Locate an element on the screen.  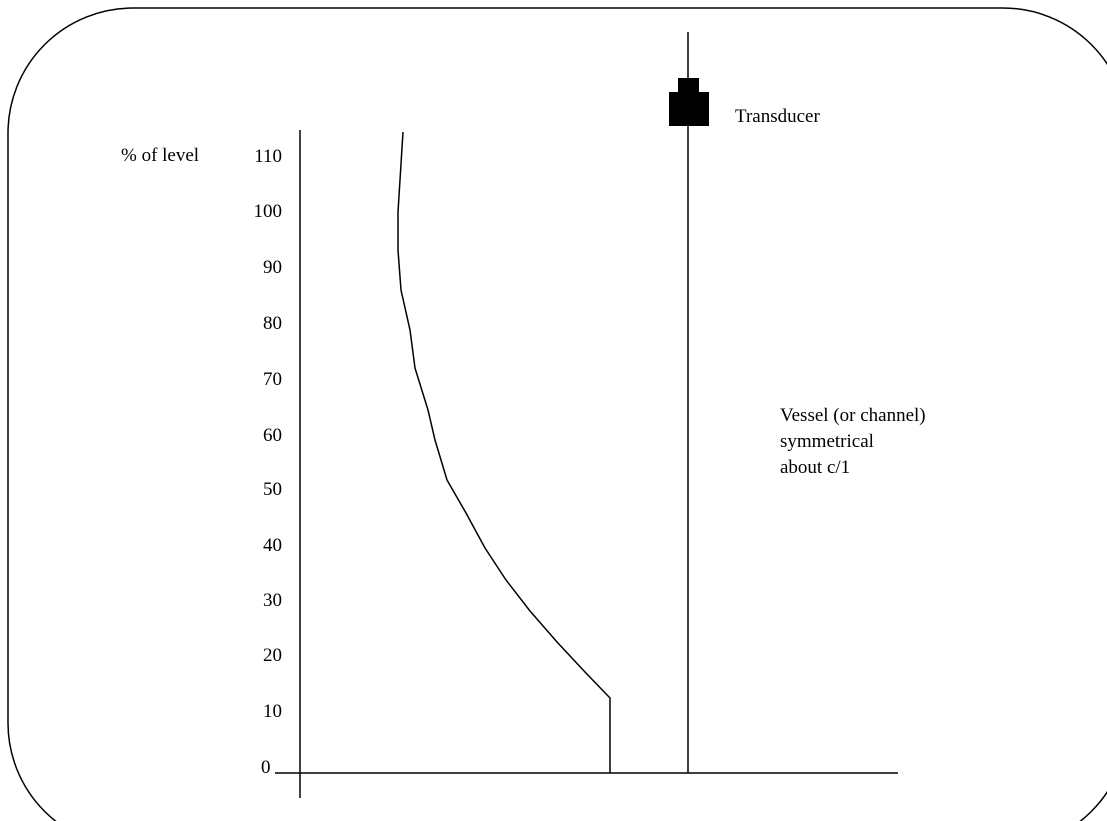
tick-label-10: 10 is located at coordinates (272, 711).